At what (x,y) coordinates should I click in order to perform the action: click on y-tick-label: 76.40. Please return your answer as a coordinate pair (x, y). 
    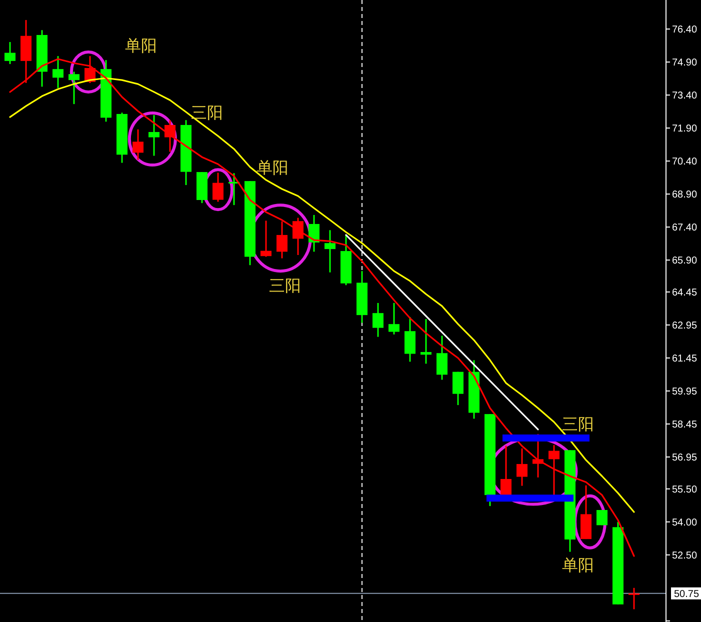
    Looking at the image, I should click on (685, 30).